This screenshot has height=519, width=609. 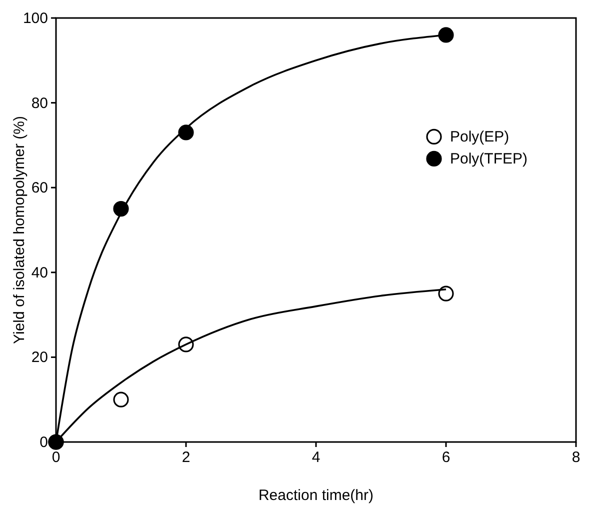 I want to click on x-tick-label: 0, so click(x=56, y=457).